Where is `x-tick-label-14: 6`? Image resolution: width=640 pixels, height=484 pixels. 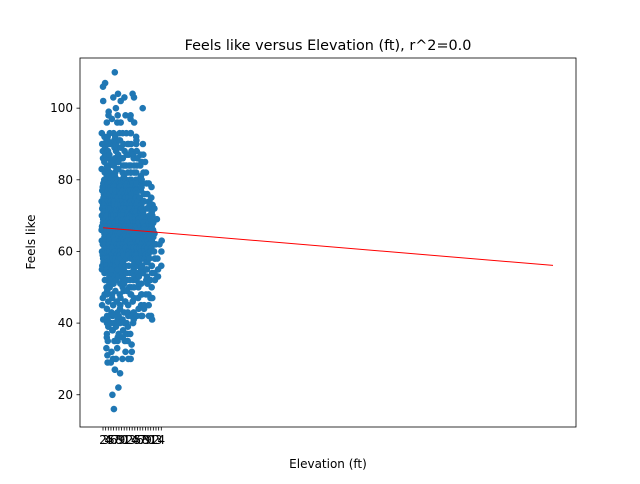 x-tick-label-14: 6 is located at coordinates (140, 440).